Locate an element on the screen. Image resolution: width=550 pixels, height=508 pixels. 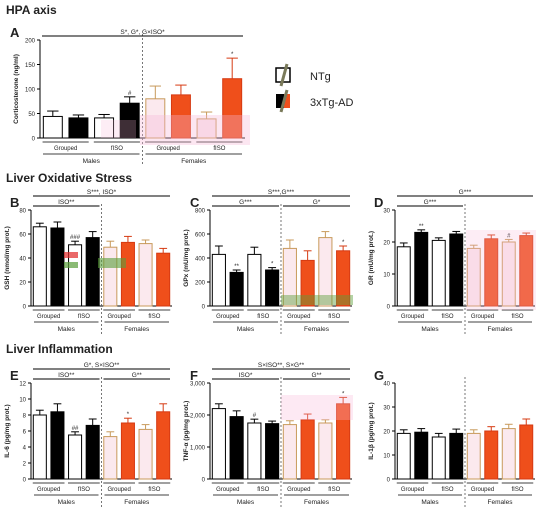
y-tick-label: 800 is located at coordinates (200, 212).